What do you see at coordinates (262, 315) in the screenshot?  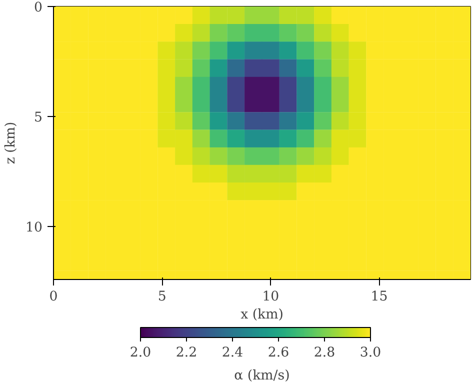 I see `x-axis-title: x (km)` at bounding box center [262, 315].